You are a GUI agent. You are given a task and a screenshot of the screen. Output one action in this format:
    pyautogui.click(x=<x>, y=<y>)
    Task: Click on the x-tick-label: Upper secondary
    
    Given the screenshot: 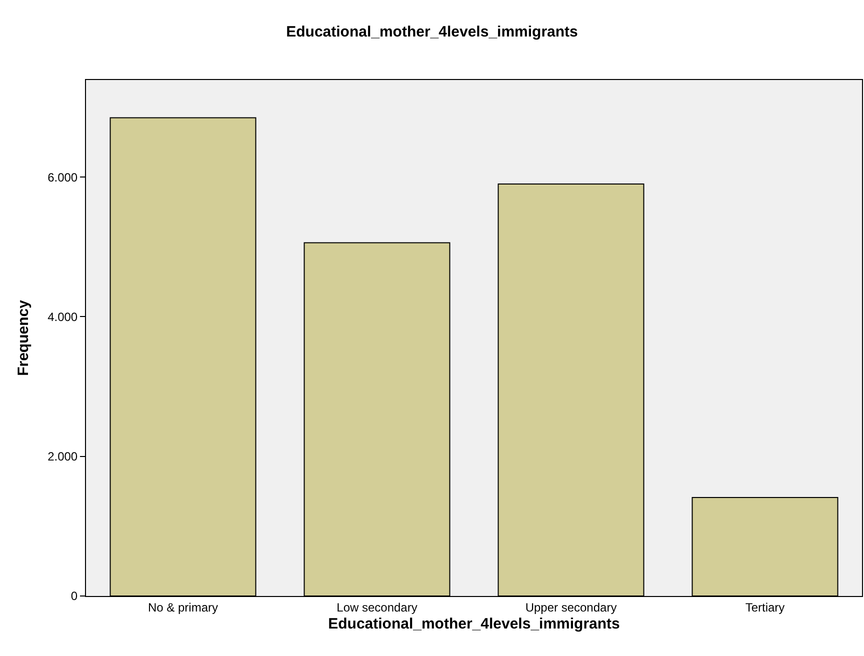 What is the action you would take?
    pyautogui.click(x=571, y=607)
    